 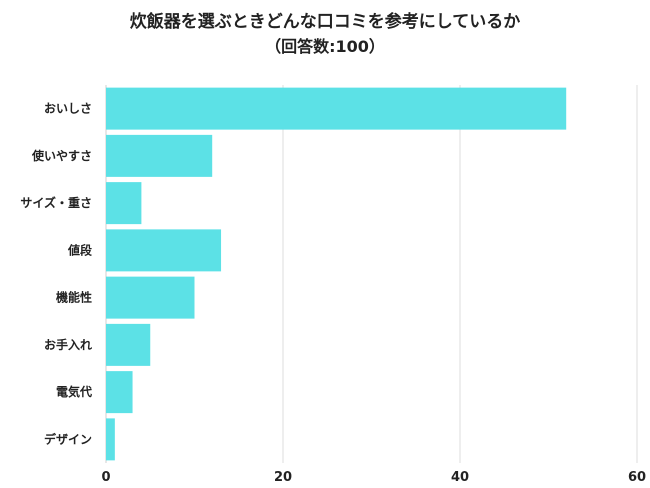 What do you see at coordinates (68, 344) in the screenshot?
I see `category-label-5: お手入れ` at bounding box center [68, 344].